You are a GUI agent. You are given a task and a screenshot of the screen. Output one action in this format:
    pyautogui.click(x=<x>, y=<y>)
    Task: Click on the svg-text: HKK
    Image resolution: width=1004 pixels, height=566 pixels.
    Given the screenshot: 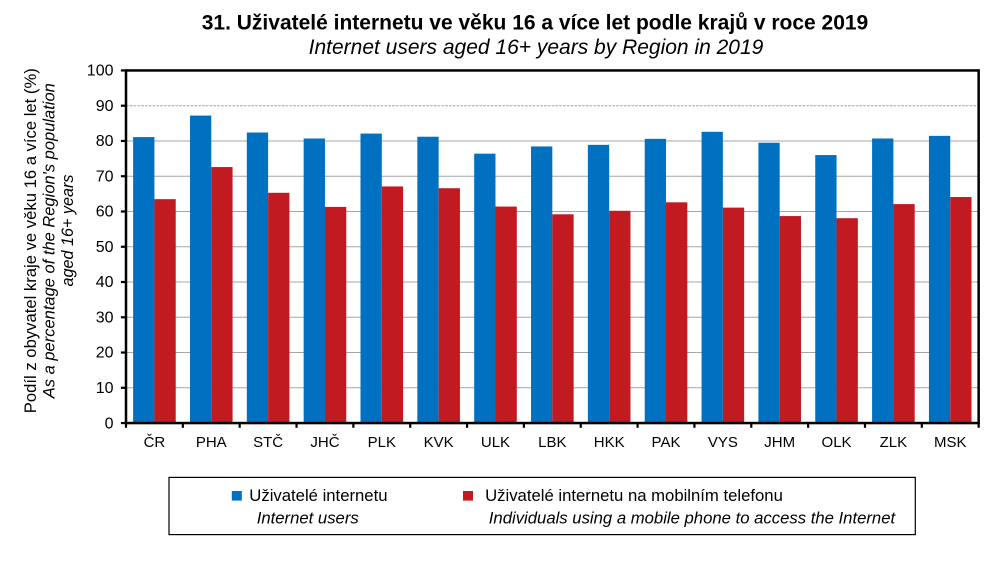 What is the action you would take?
    pyautogui.click(x=609, y=442)
    